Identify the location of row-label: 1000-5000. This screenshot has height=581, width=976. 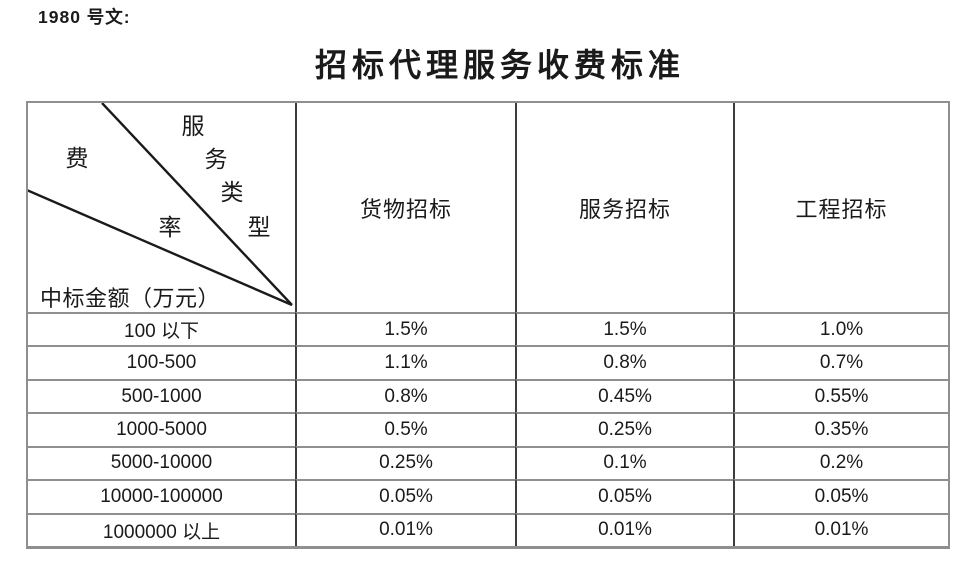
(161, 428).